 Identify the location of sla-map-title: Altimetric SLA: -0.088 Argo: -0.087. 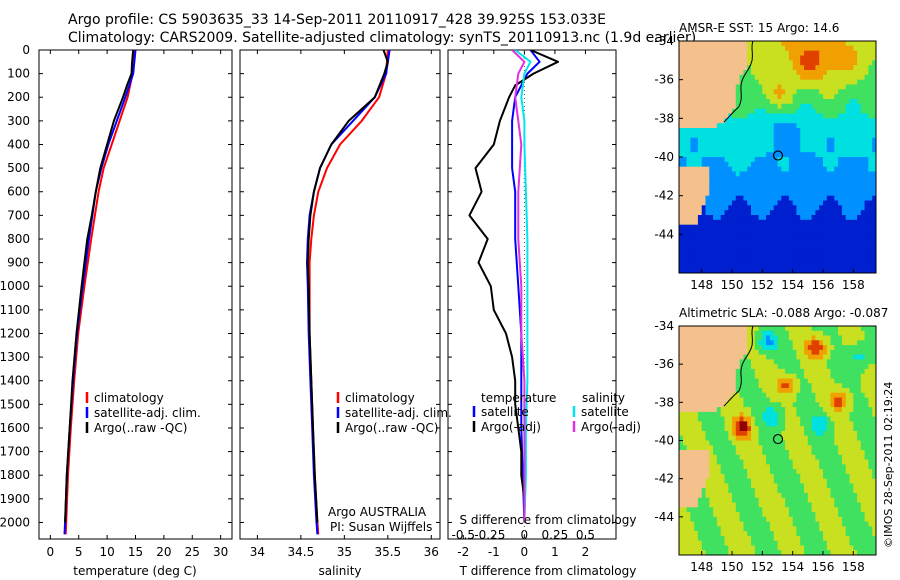
(783, 313).